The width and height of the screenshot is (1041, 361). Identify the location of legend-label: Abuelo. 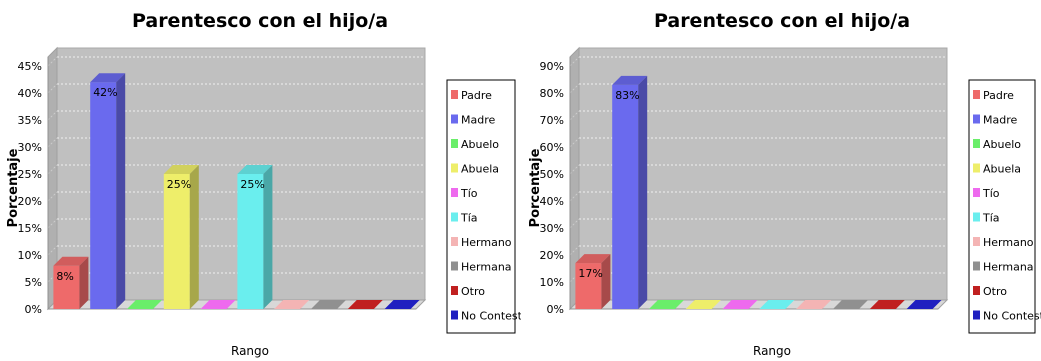
(480, 144).